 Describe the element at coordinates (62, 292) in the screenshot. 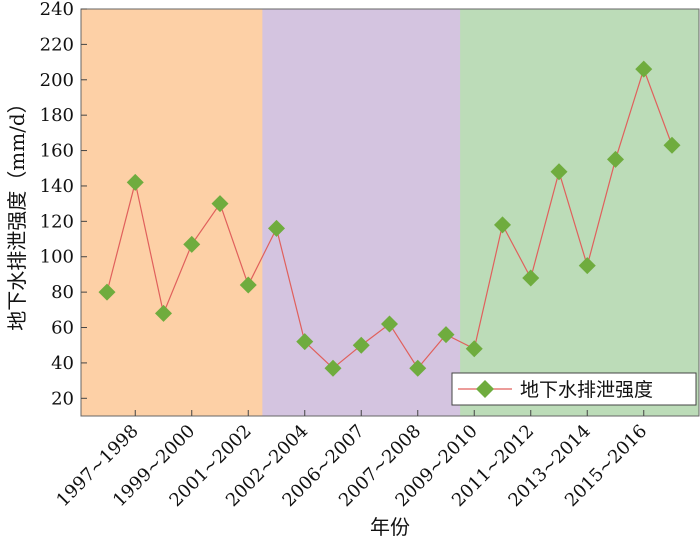

I see `y-tick-label: 80` at that location.